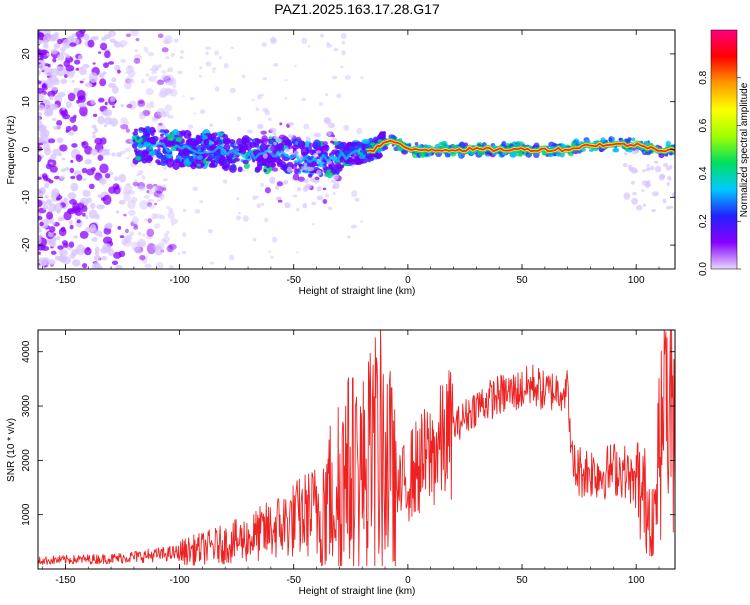 The height and width of the screenshot is (605, 750). I want to click on spectral-ridge, so click(409, 151).